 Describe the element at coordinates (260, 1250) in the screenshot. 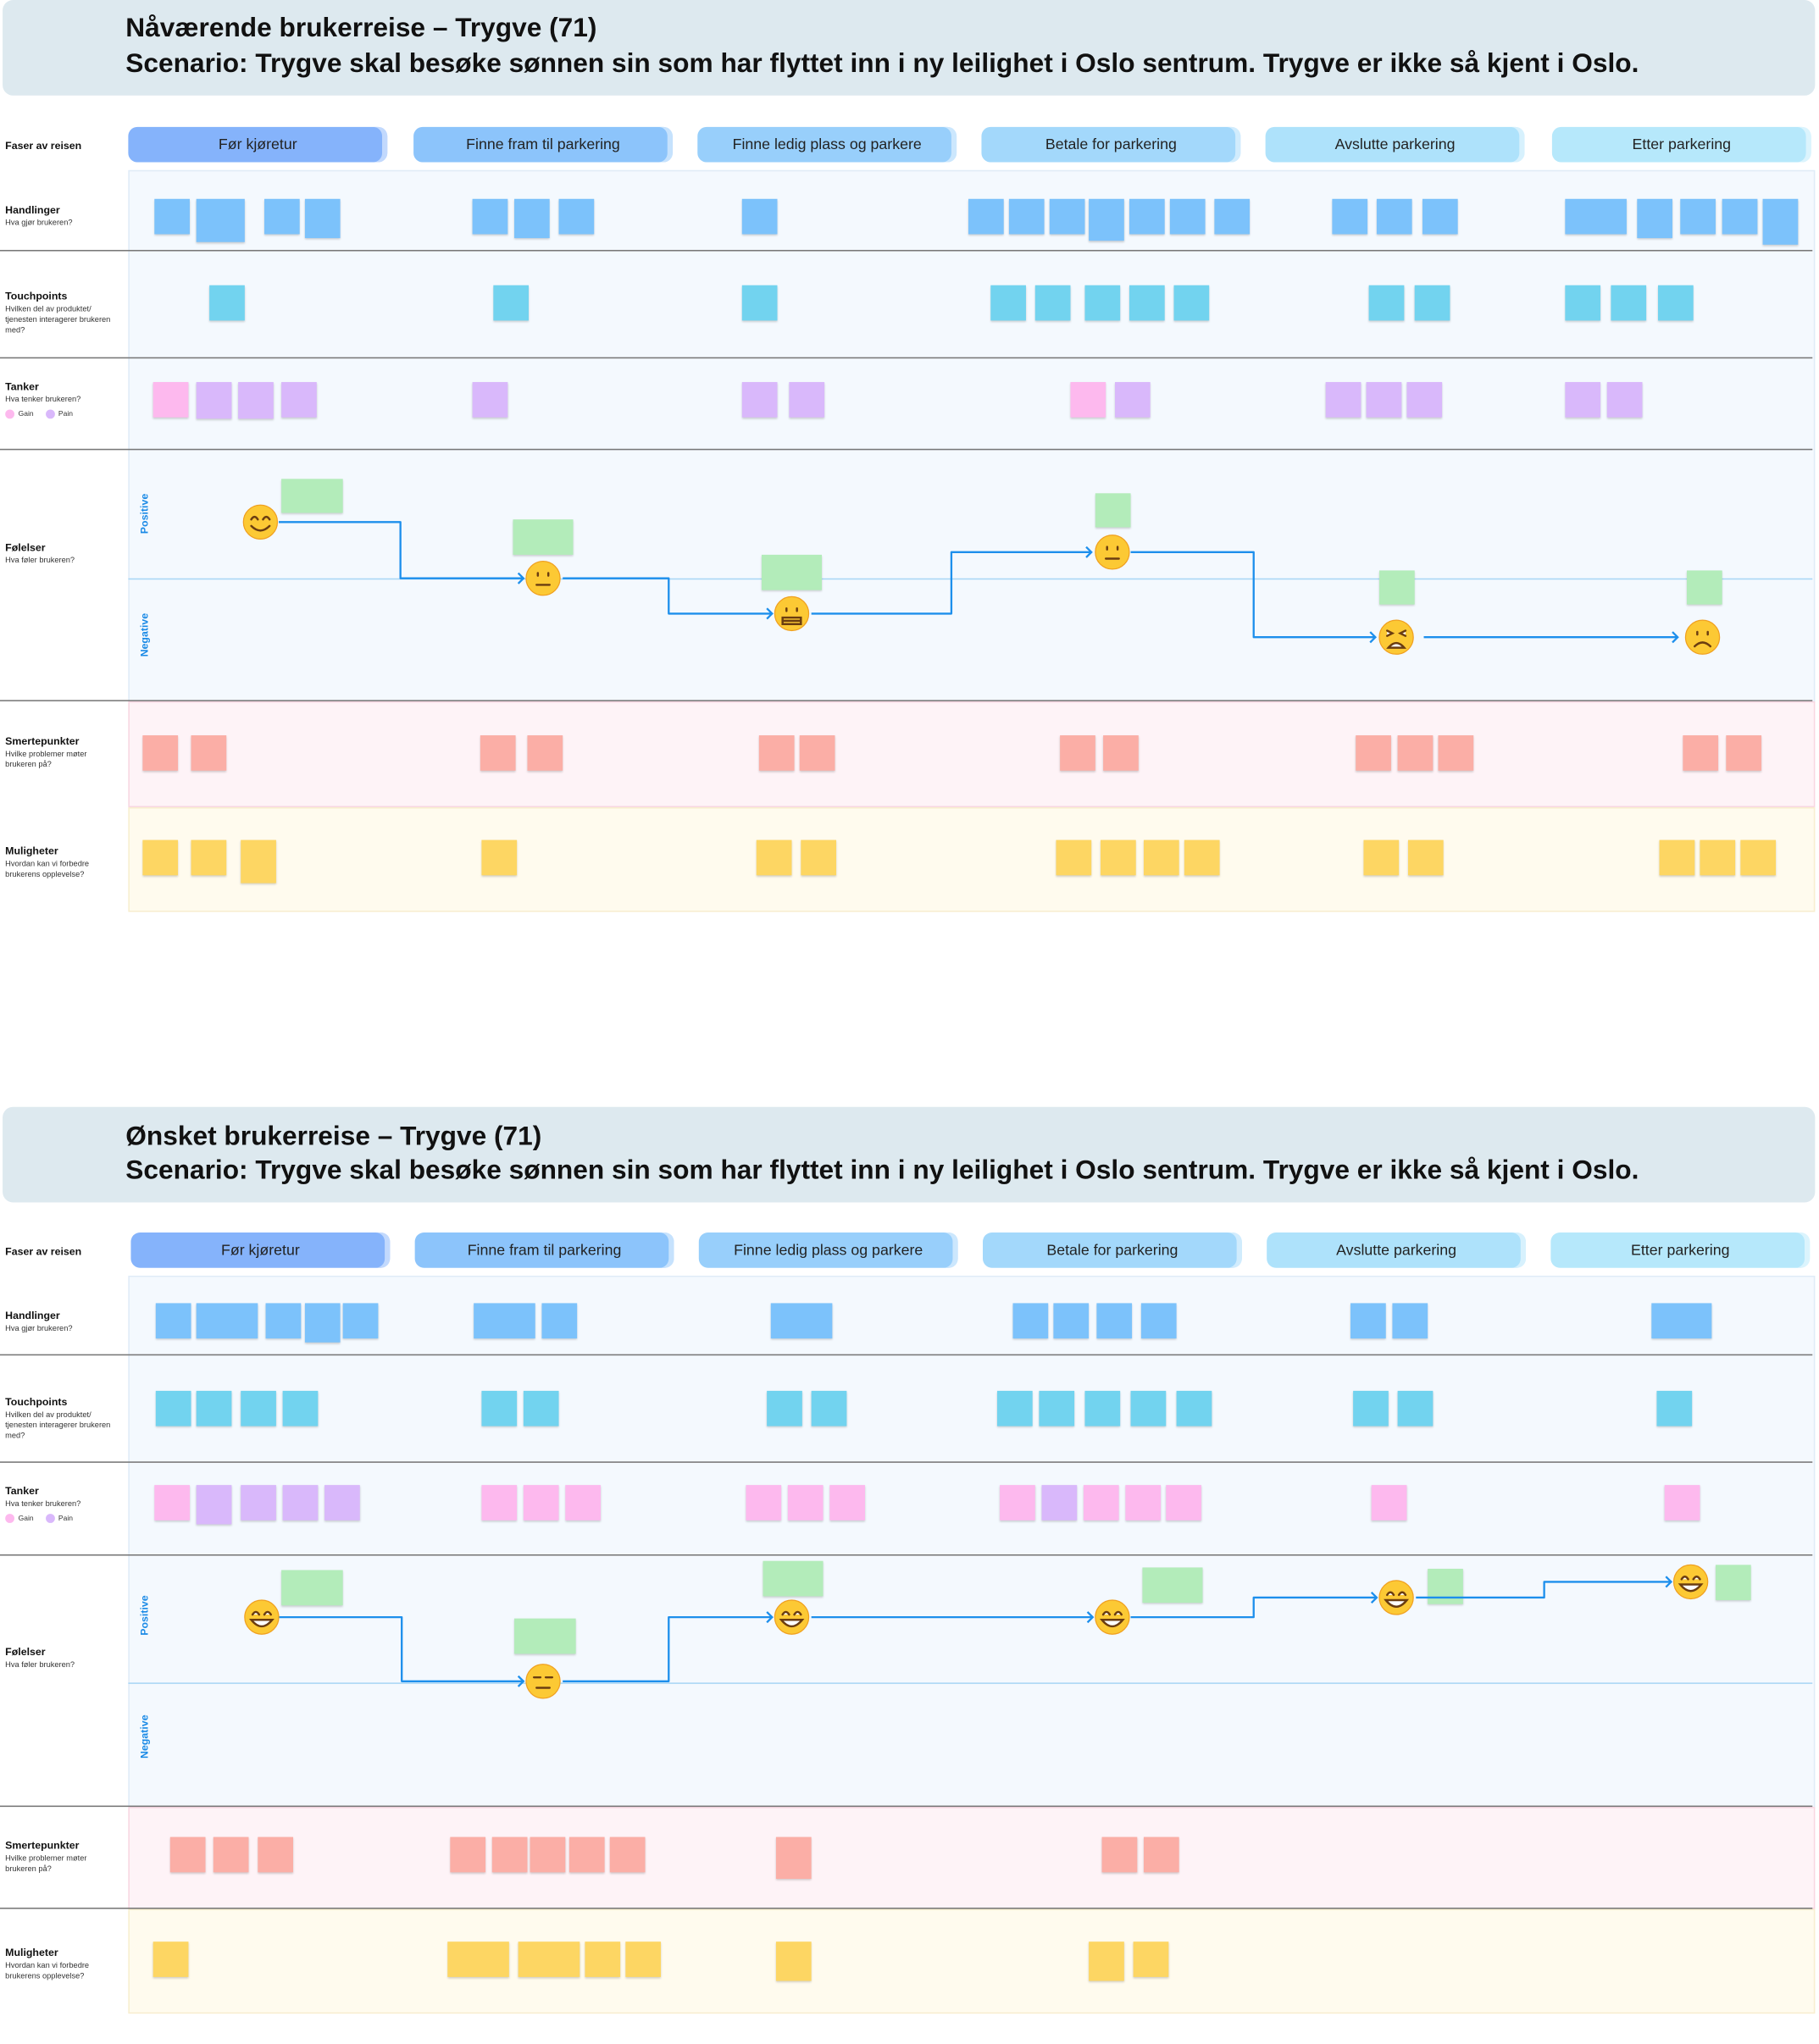

I see `phase-1: Før kjøretur` at that location.